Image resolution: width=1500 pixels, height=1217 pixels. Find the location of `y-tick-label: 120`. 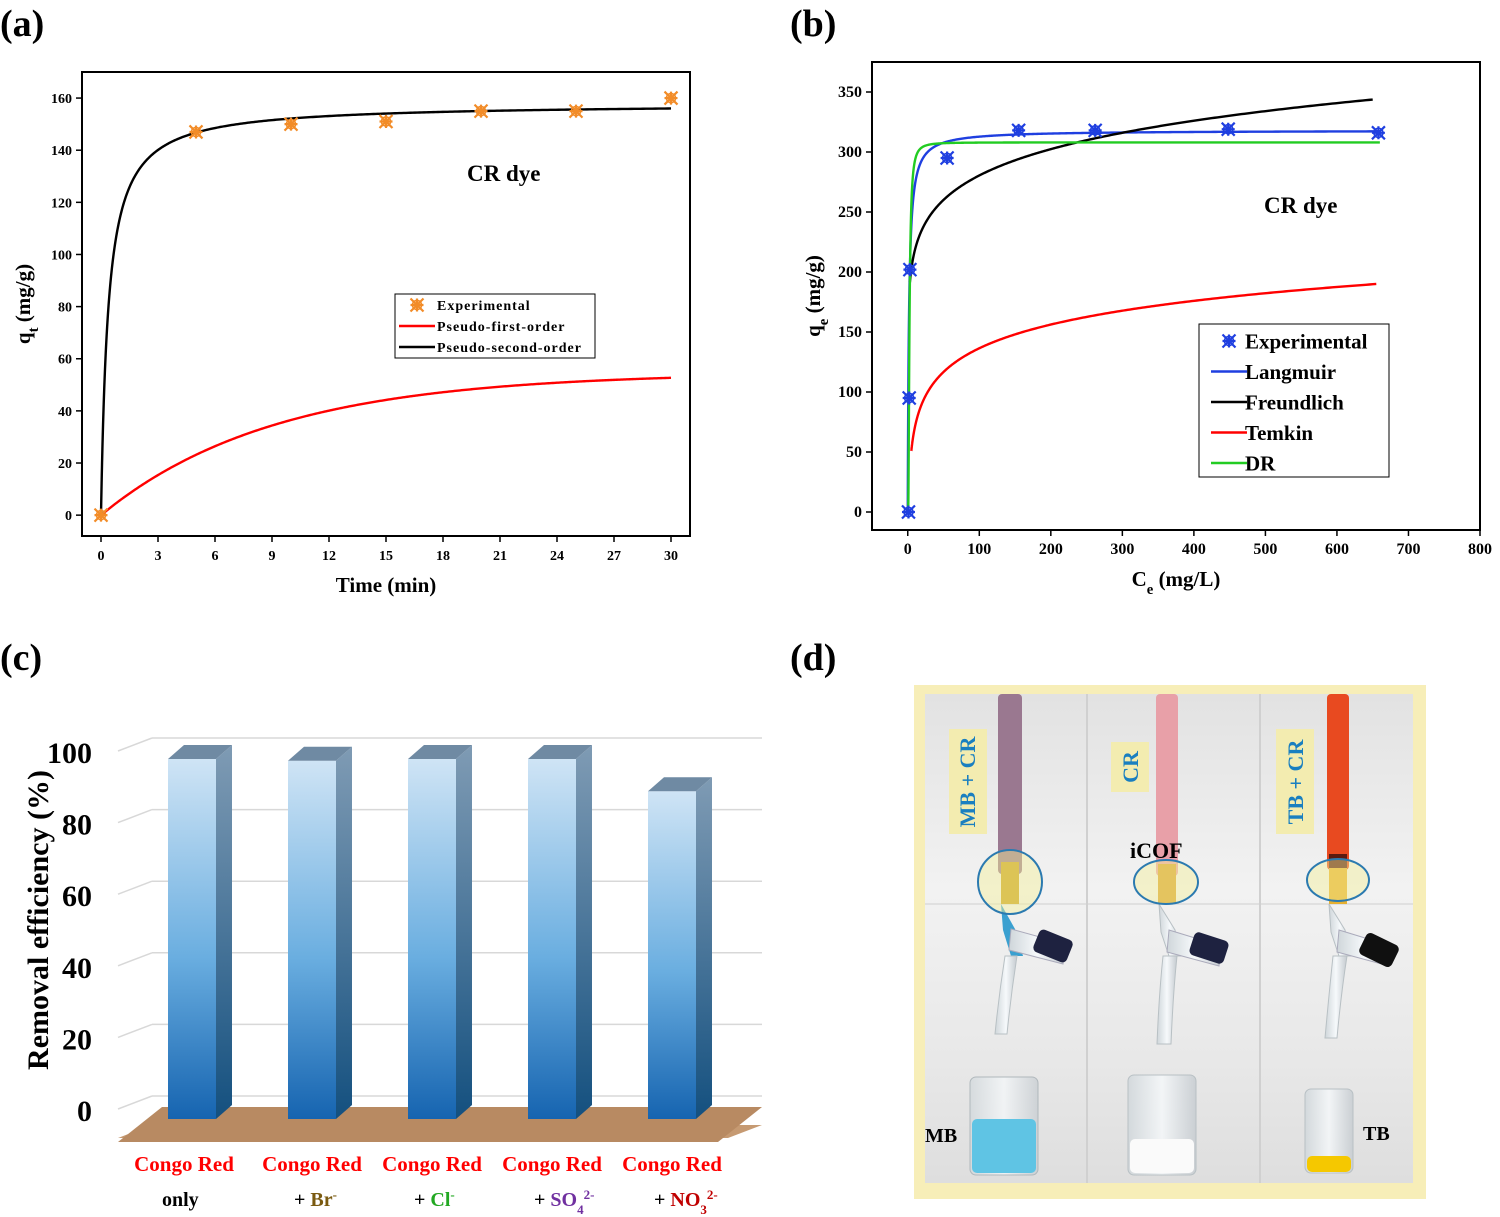

y-tick-label: 120 is located at coordinates (61, 203).